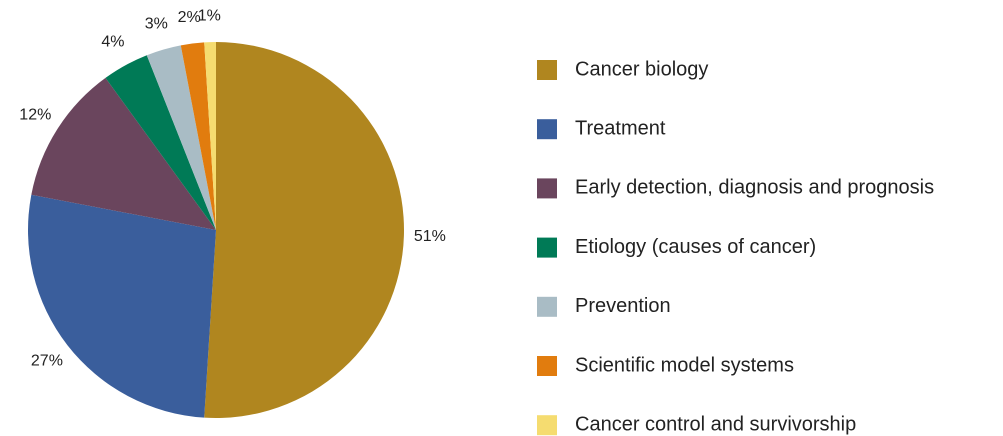 This screenshot has height=436, width=1003. I want to click on data-label: 27%, so click(47, 360).